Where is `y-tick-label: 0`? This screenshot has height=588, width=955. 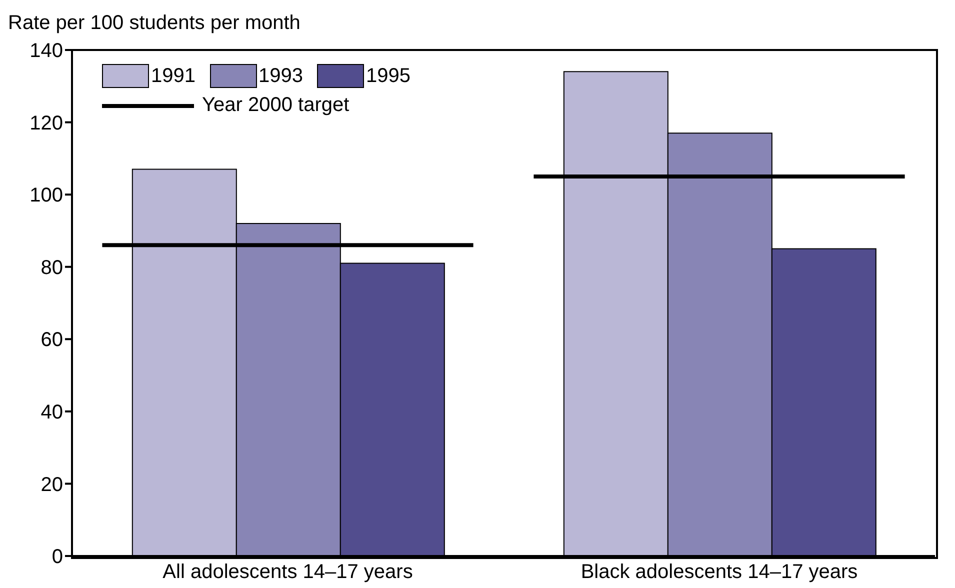
y-tick-label: 0 is located at coordinates (57, 557).